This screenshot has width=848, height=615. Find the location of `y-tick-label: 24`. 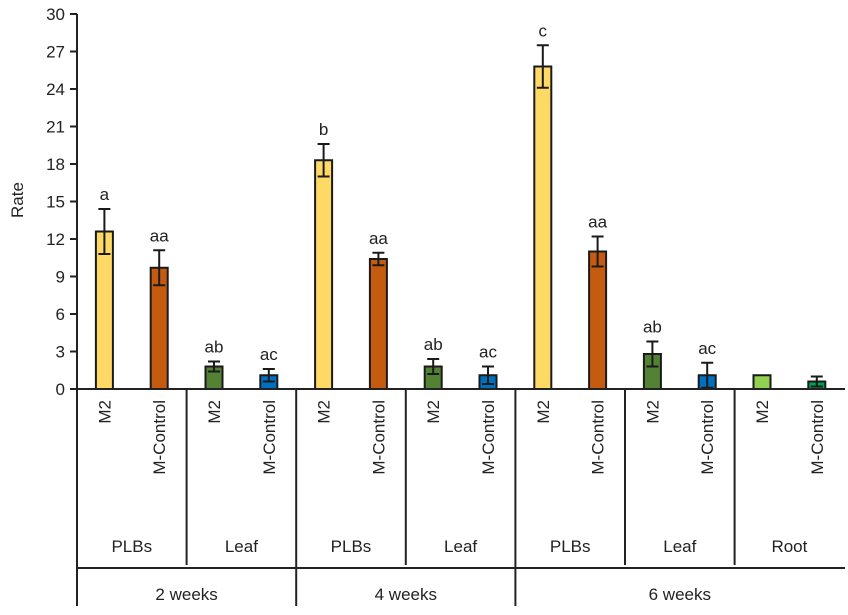

y-tick-label: 24 is located at coordinates (55, 89).